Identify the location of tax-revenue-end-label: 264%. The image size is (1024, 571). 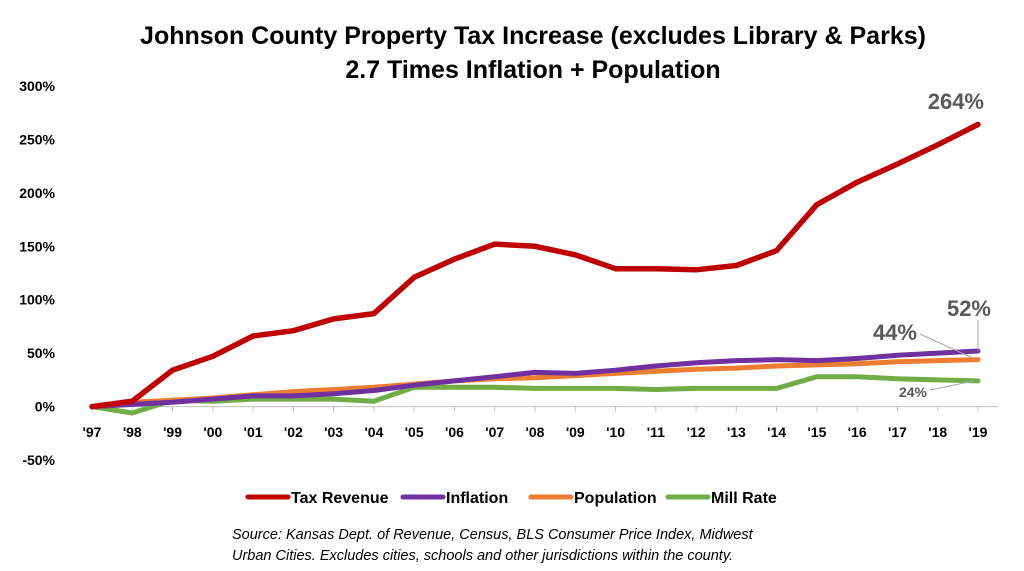
(956, 101).